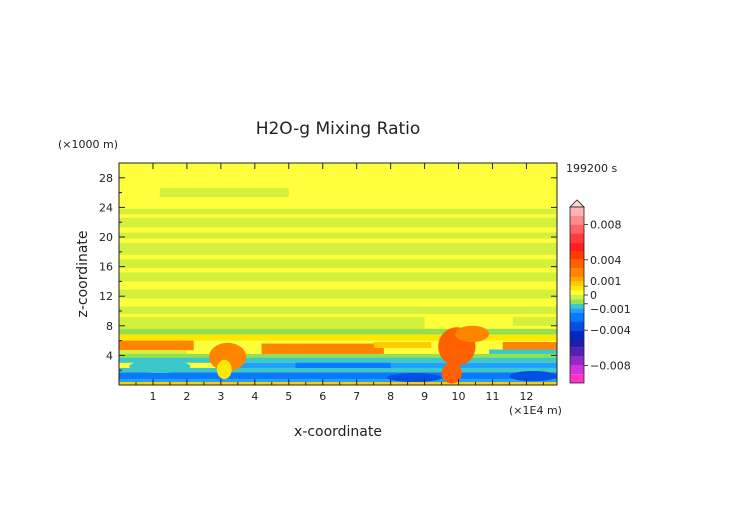  I want to click on colorbar-label: −0.001, so click(610, 309).